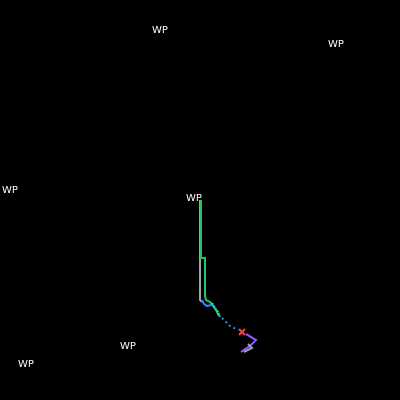 Image resolution: width=400 pixels, height=400 pixels. What do you see at coordinates (230, 324) in the screenshot?
I see `path-blue-dashed-segment` at bounding box center [230, 324].